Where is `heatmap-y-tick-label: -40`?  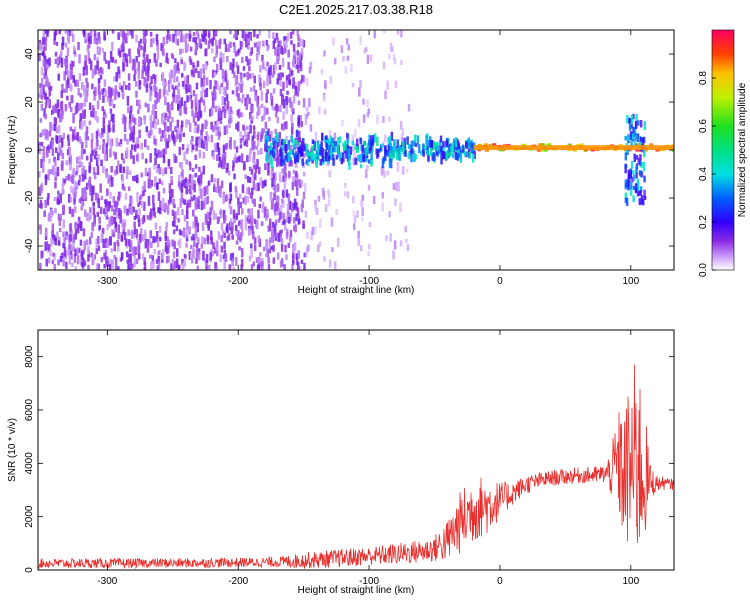 heatmap-y-tick-label: -40 is located at coordinates (29, 245).